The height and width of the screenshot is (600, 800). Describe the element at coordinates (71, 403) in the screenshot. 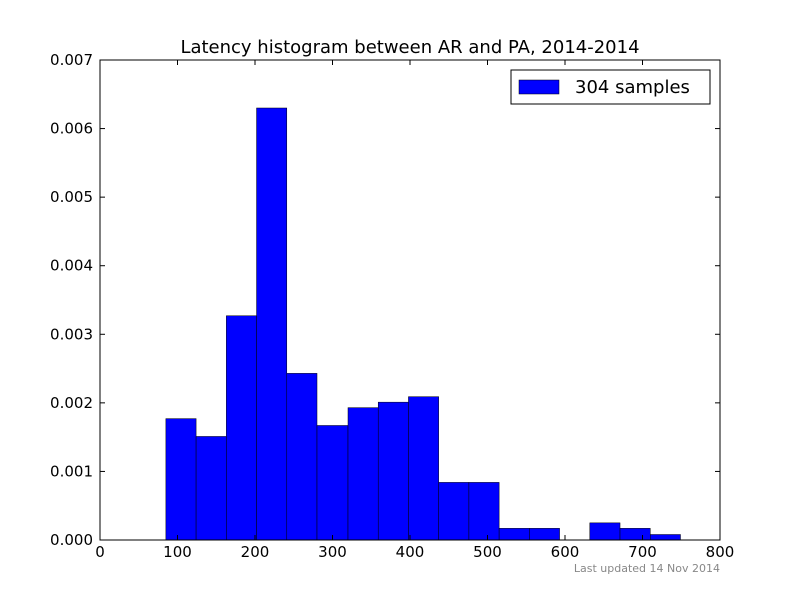

I see `y-tick-label: 0.002` at that location.